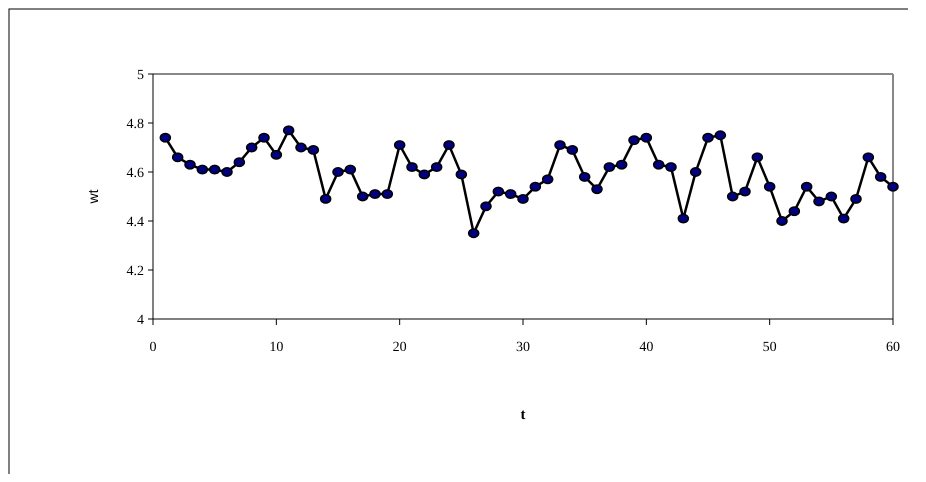  I want to click on y-tick-label: 5, so click(140, 75).